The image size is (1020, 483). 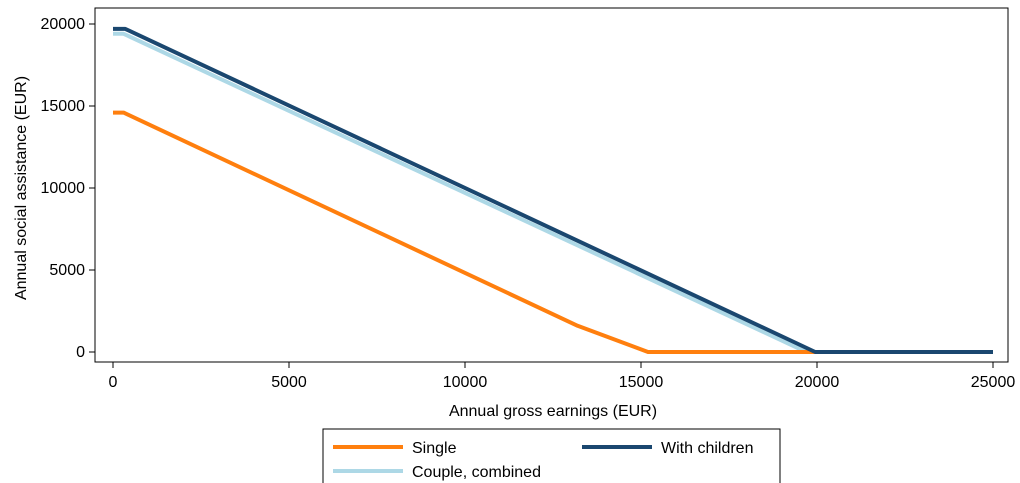 What do you see at coordinates (80, 352) in the screenshot?
I see `y-tick-label: 0` at bounding box center [80, 352].